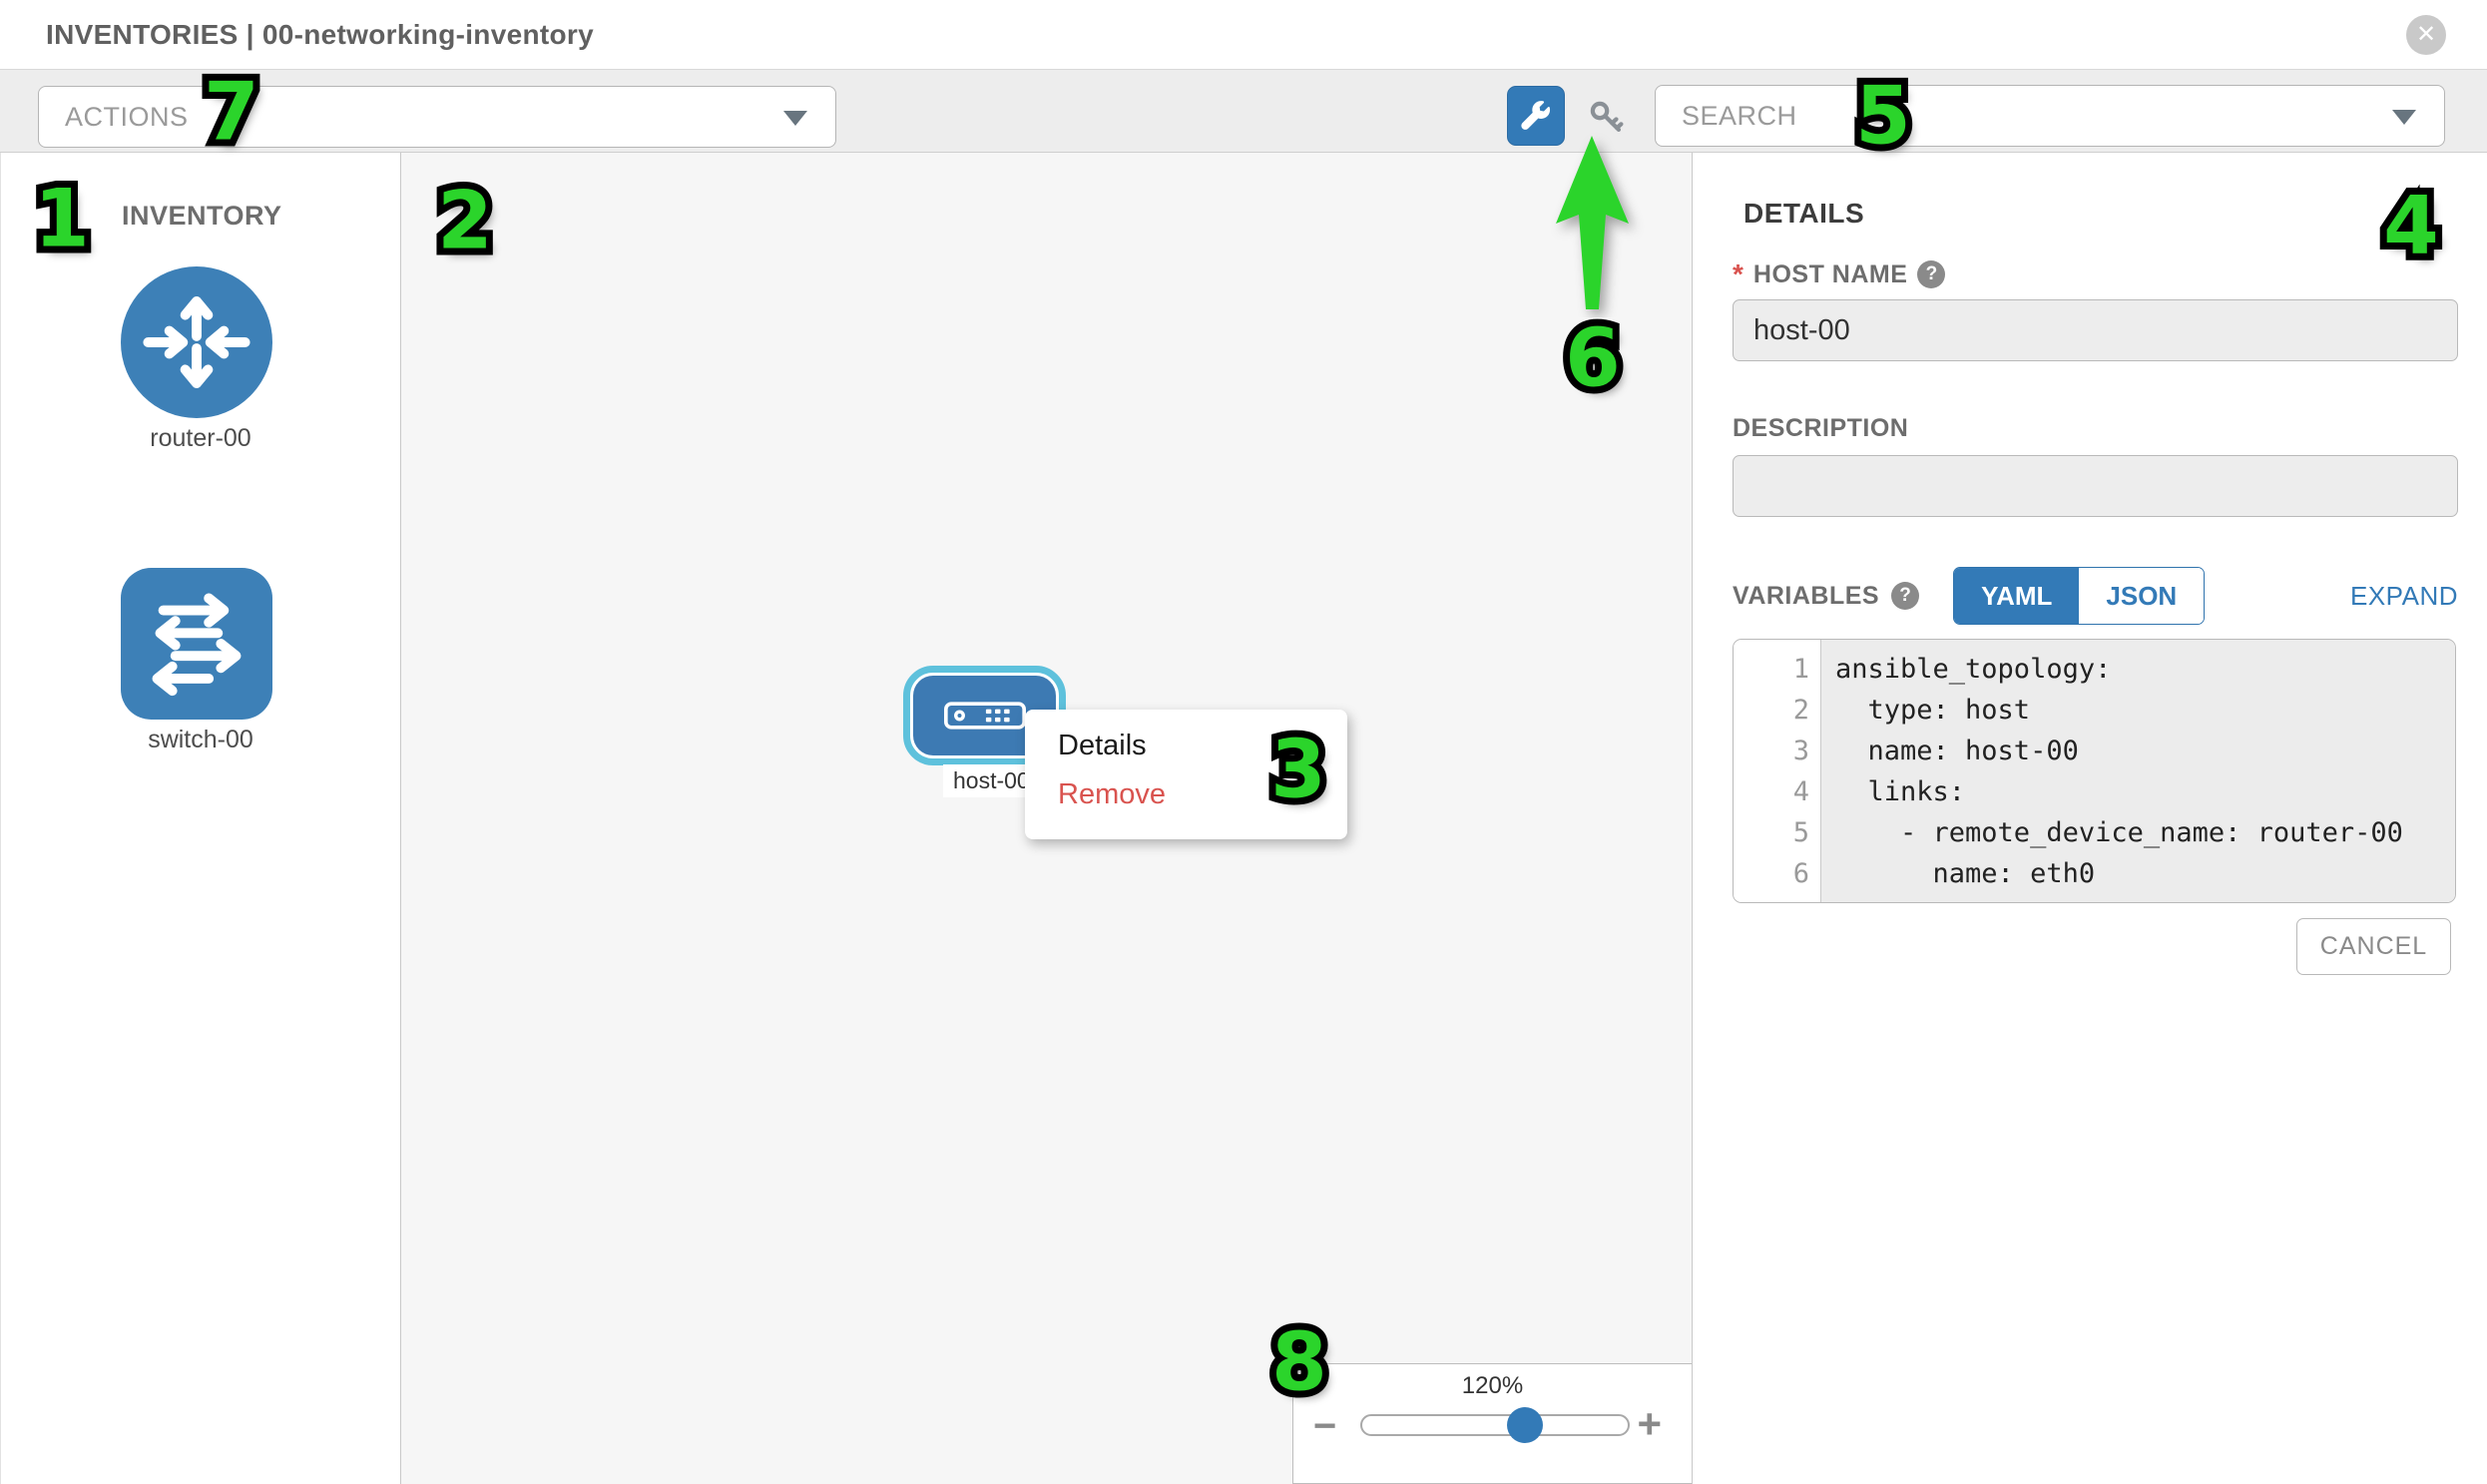 The image size is (2487, 1484). Describe the element at coordinates (1800, 832) in the screenshot. I see `line-number: 5` at that location.